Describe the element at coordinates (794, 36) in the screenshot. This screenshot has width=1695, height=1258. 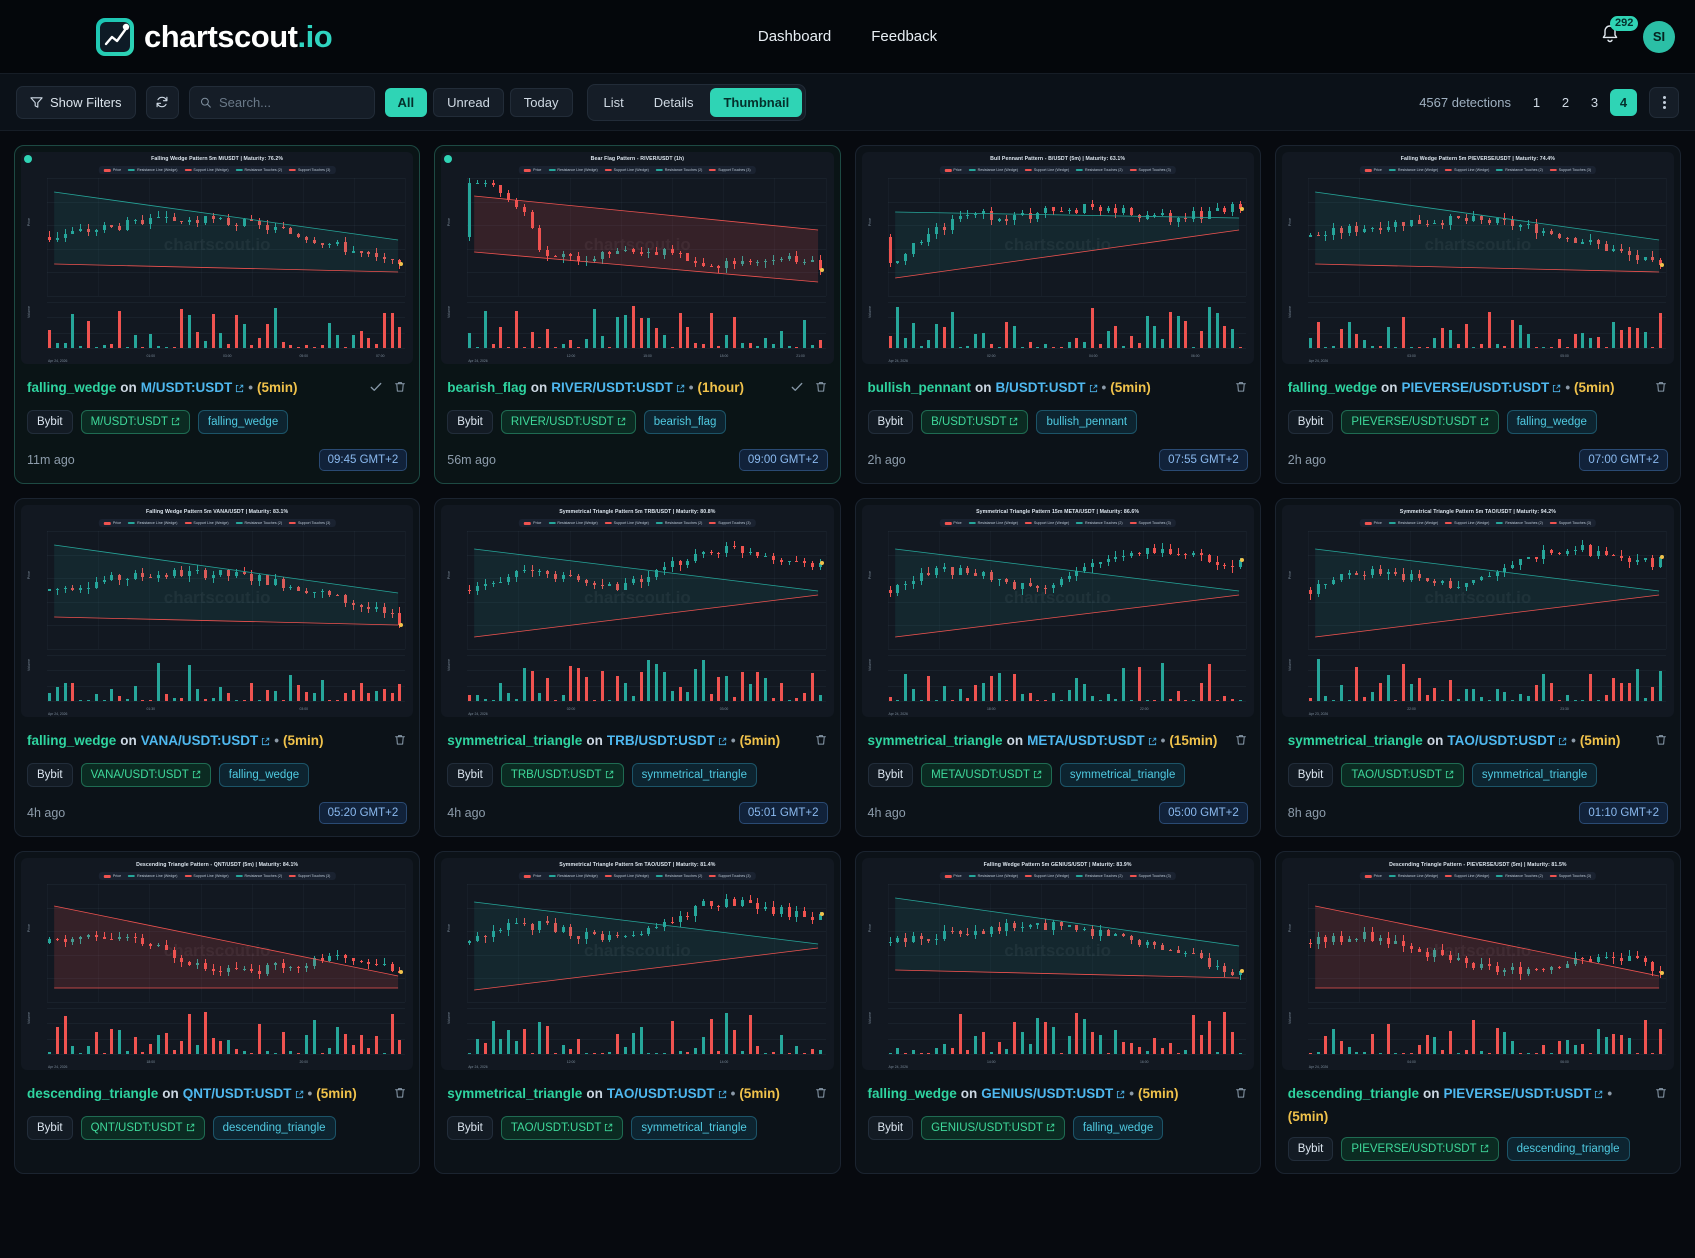
I see `nav-dashboard: Dashboard` at that location.